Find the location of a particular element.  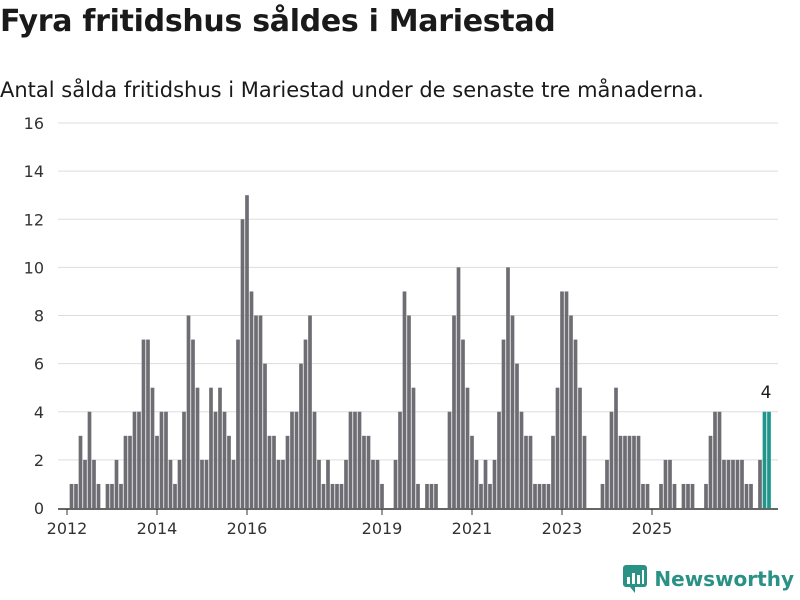

brand-logo: Newsworthy is located at coordinates (708, 579).